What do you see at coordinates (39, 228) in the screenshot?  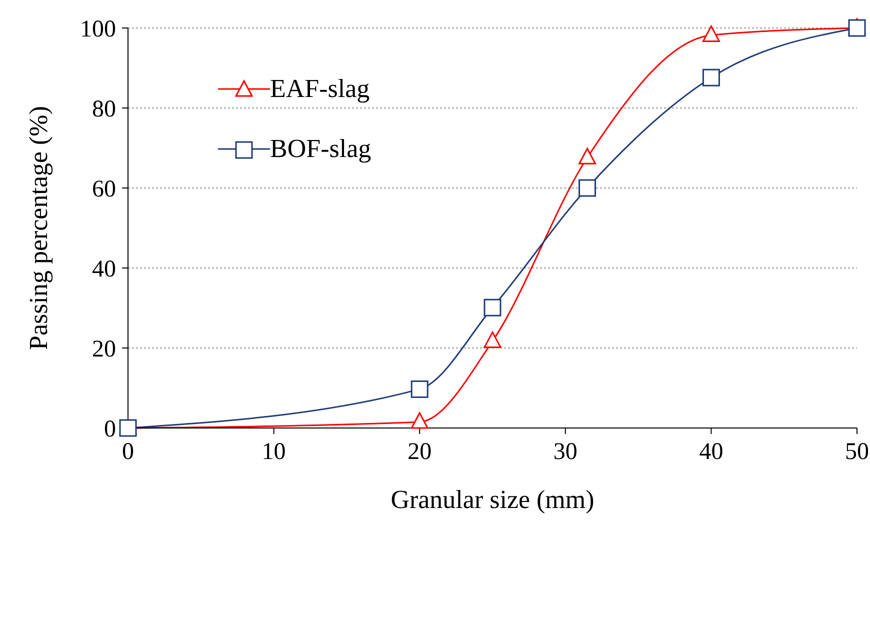 I see `y-axis-title: Passing percentage (%)` at bounding box center [39, 228].